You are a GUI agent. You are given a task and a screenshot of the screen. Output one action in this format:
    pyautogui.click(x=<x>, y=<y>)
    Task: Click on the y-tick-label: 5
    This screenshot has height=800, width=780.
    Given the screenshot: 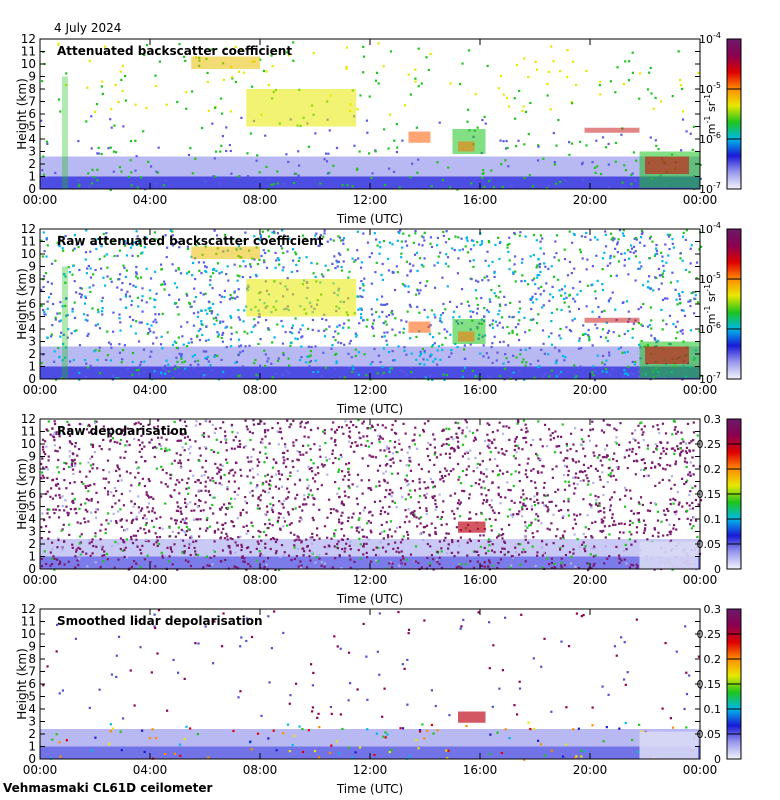 What is the action you would take?
    pyautogui.click(x=32, y=317)
    